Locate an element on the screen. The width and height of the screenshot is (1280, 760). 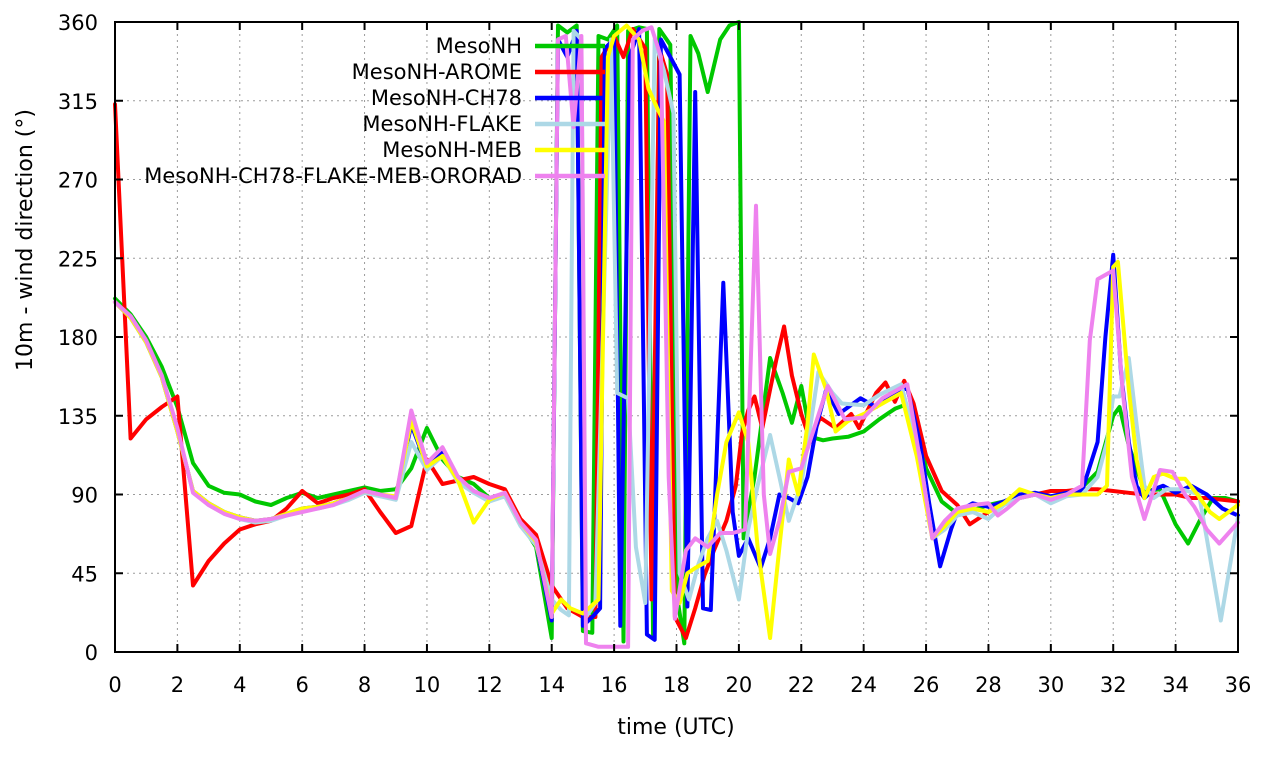
y-tick-label: 45 is located at coordinates (84, 574).